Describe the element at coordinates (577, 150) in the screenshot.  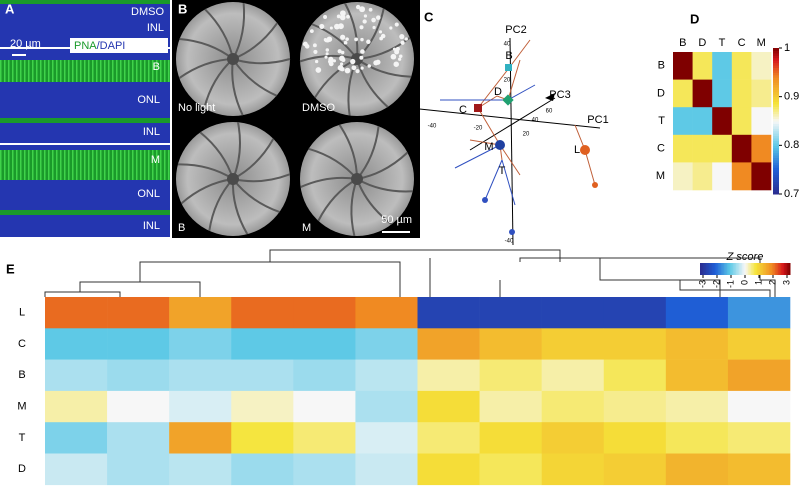
I see `group-label: L` at that location.